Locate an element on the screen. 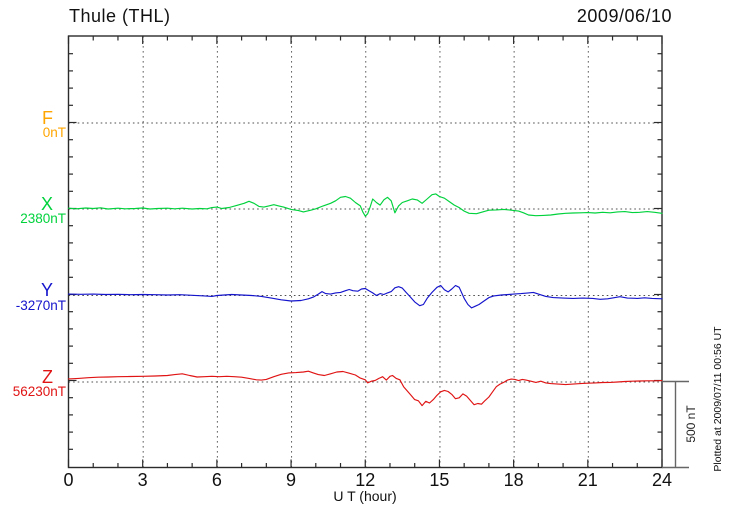 This screenshot has height=520, width=730. x-tick-label-3: 3 is located at coordinates (142, 480).